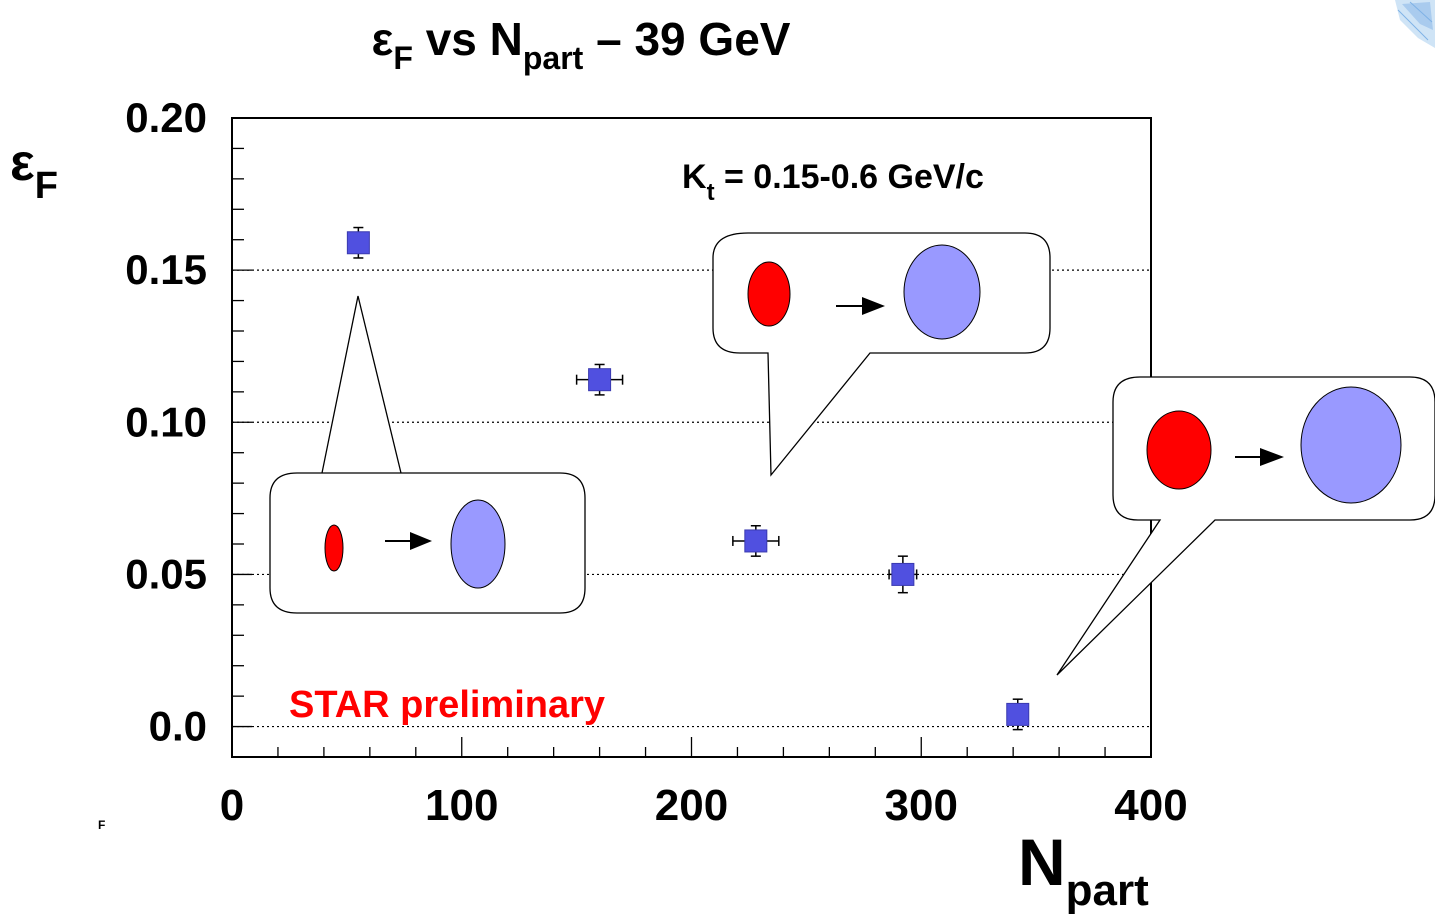  Describe the element at coordinates (691, 805) in the screenshot. I see `x-tick-label: 200` at that location.